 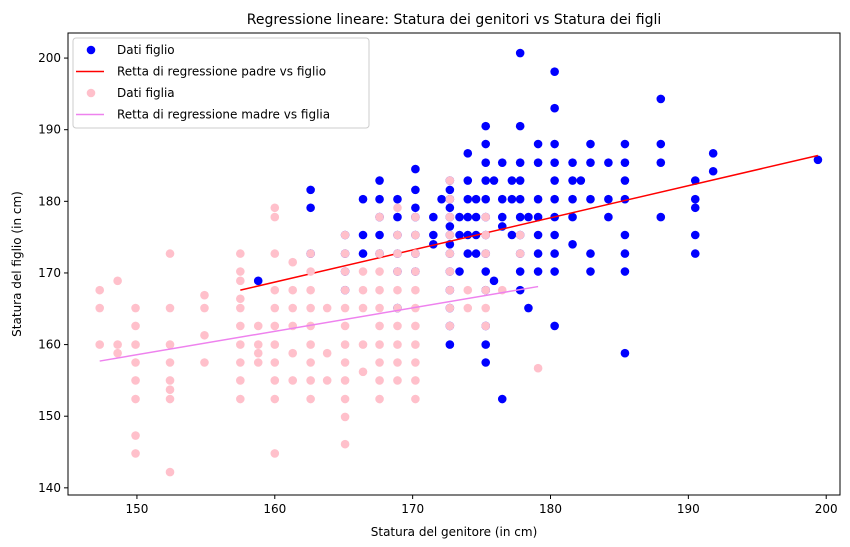 I want to click on legend-label: Dati figlia, so click(x=146, y=93).